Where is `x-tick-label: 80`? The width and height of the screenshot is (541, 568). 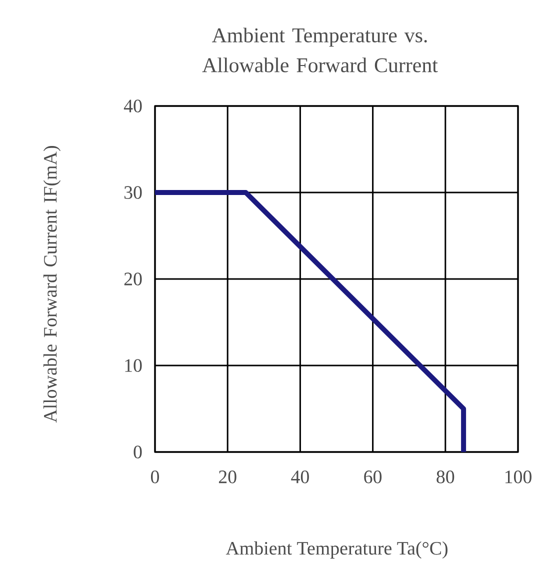
x-tick-label: 80 is located at coordinates (445, 477).